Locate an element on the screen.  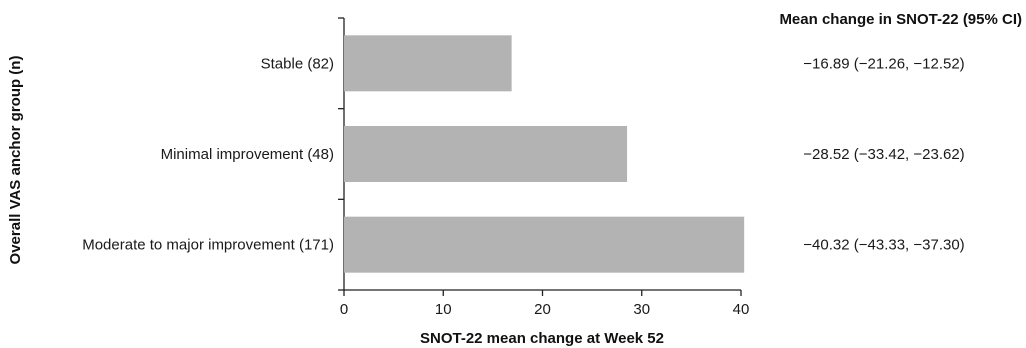
ci-value-label: −28.52 (−33.42, −23.62) is located at coordinates (883, 154).